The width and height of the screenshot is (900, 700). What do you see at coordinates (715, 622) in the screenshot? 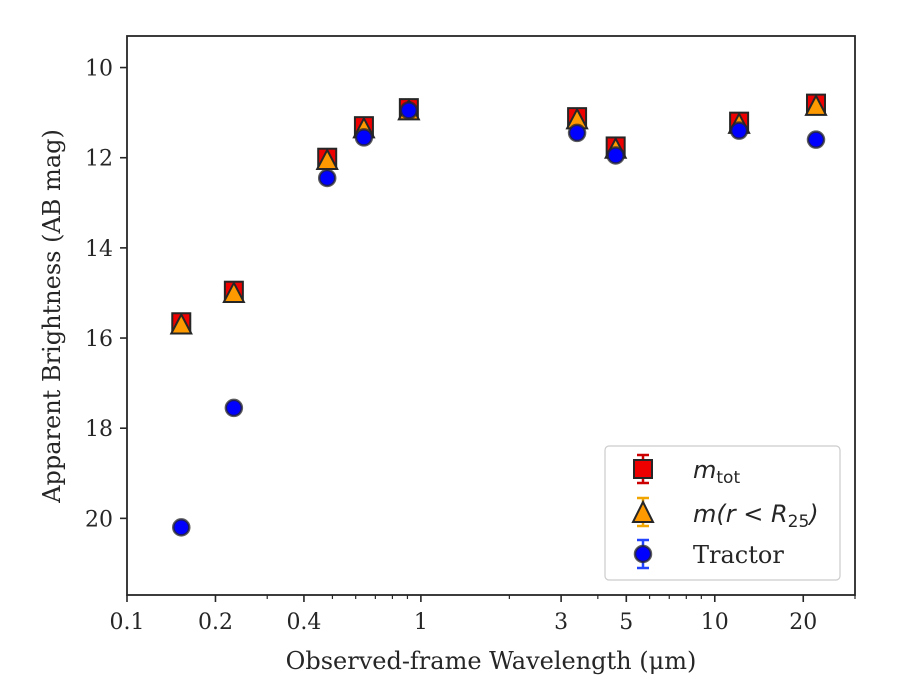
I see `x-tick-label: 10` at bounding box center [715, 622].